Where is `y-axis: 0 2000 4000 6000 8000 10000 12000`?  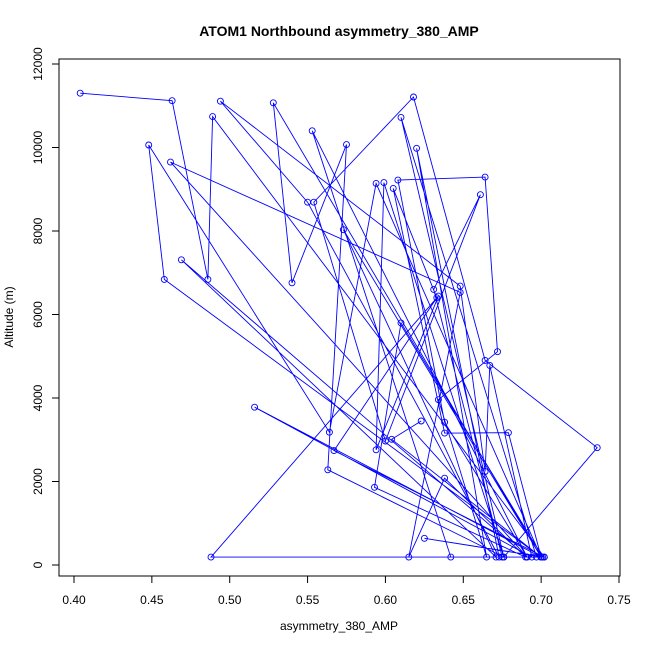
y-axis: 0 2000 4000 6000 8000 10000 12000 is located at coordinates (45, 307).